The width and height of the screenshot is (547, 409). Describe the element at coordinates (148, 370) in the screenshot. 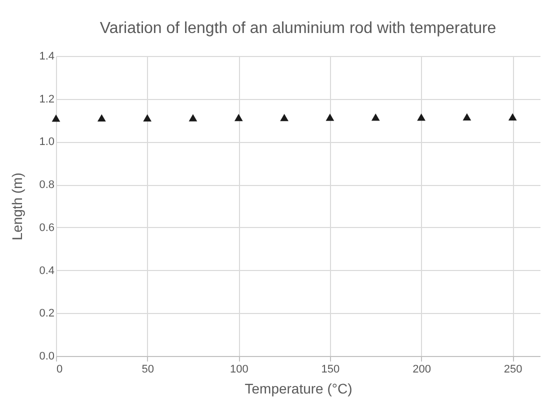

I see `x-tick-label: 50` at that location.